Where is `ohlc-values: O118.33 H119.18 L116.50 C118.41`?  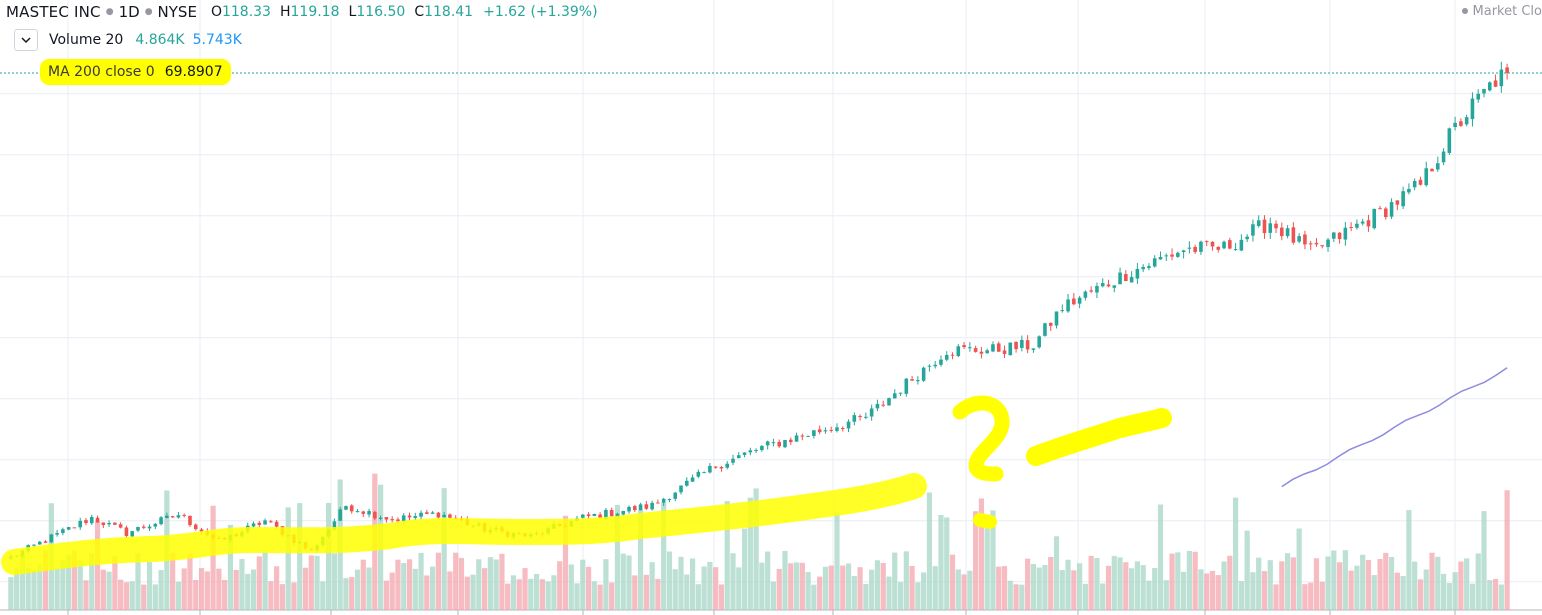
ohlc-values: O118.33 H119.18 L116.50 C118.41 is located at coordinates (342, 12).